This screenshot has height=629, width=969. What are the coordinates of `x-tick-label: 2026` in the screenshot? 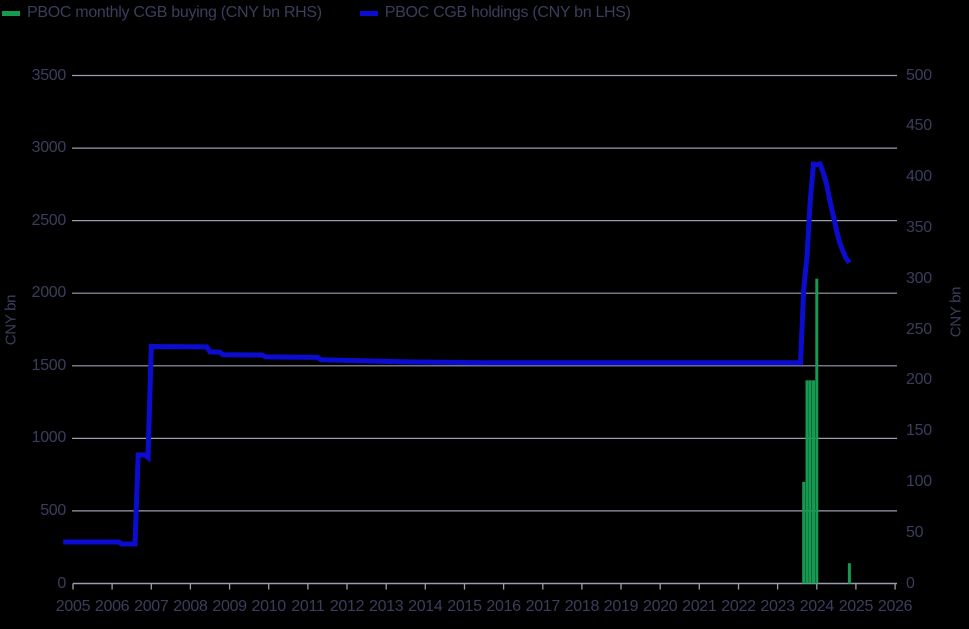 It's located at (895, 606).